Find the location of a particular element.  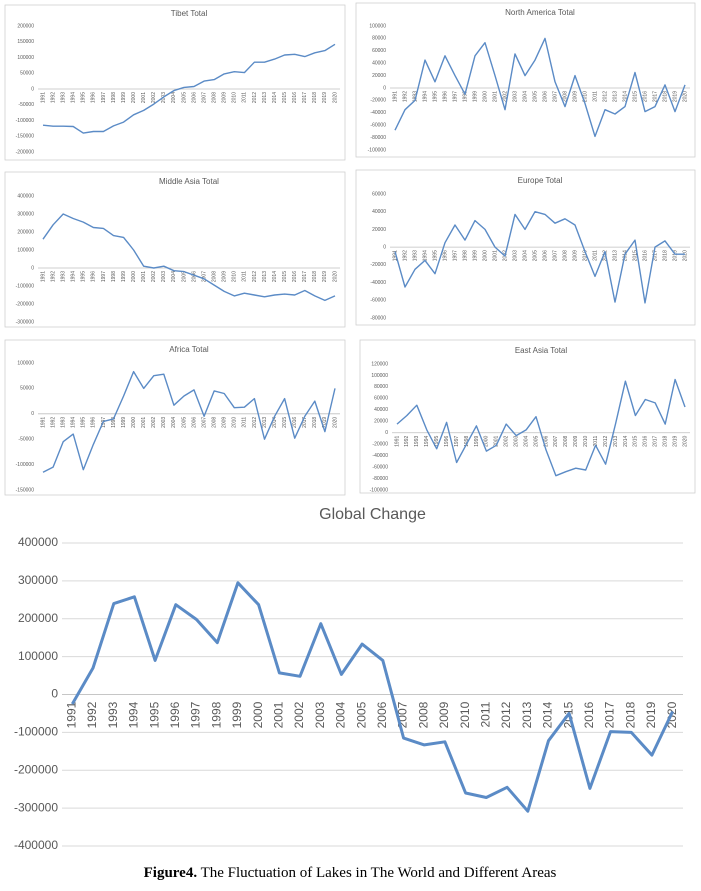

chart-title: Global Change is located at coordinates (372, 514).